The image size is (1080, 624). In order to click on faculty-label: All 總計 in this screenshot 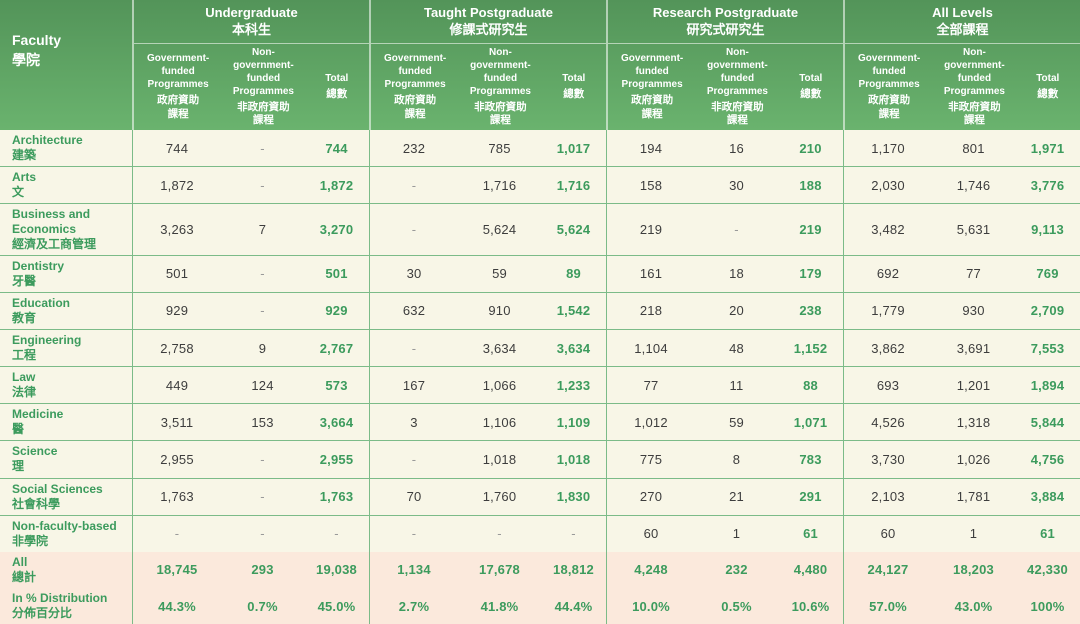, I will do `click(66, 570)`.